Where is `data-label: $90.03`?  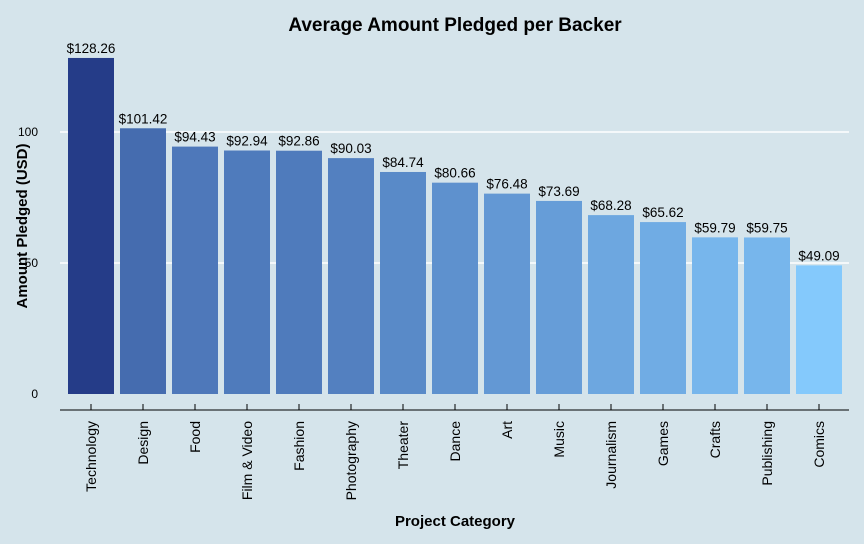
data-label: $90.03 is located at coordinates (350, 148).